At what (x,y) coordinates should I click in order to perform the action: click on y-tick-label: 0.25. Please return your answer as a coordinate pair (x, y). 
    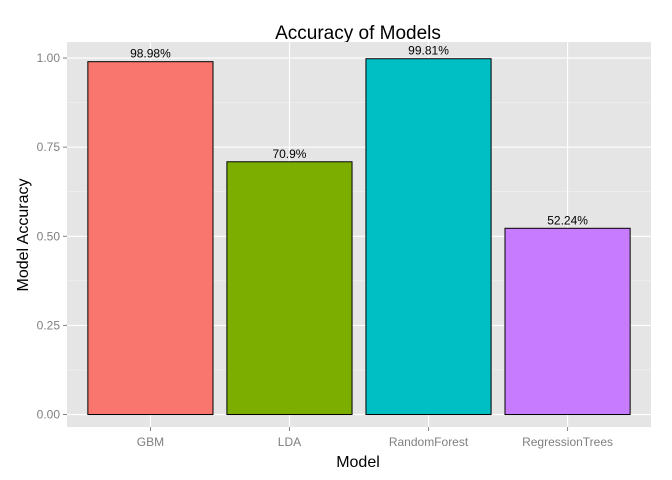
    Looking at the image, I should click on (49, 325).